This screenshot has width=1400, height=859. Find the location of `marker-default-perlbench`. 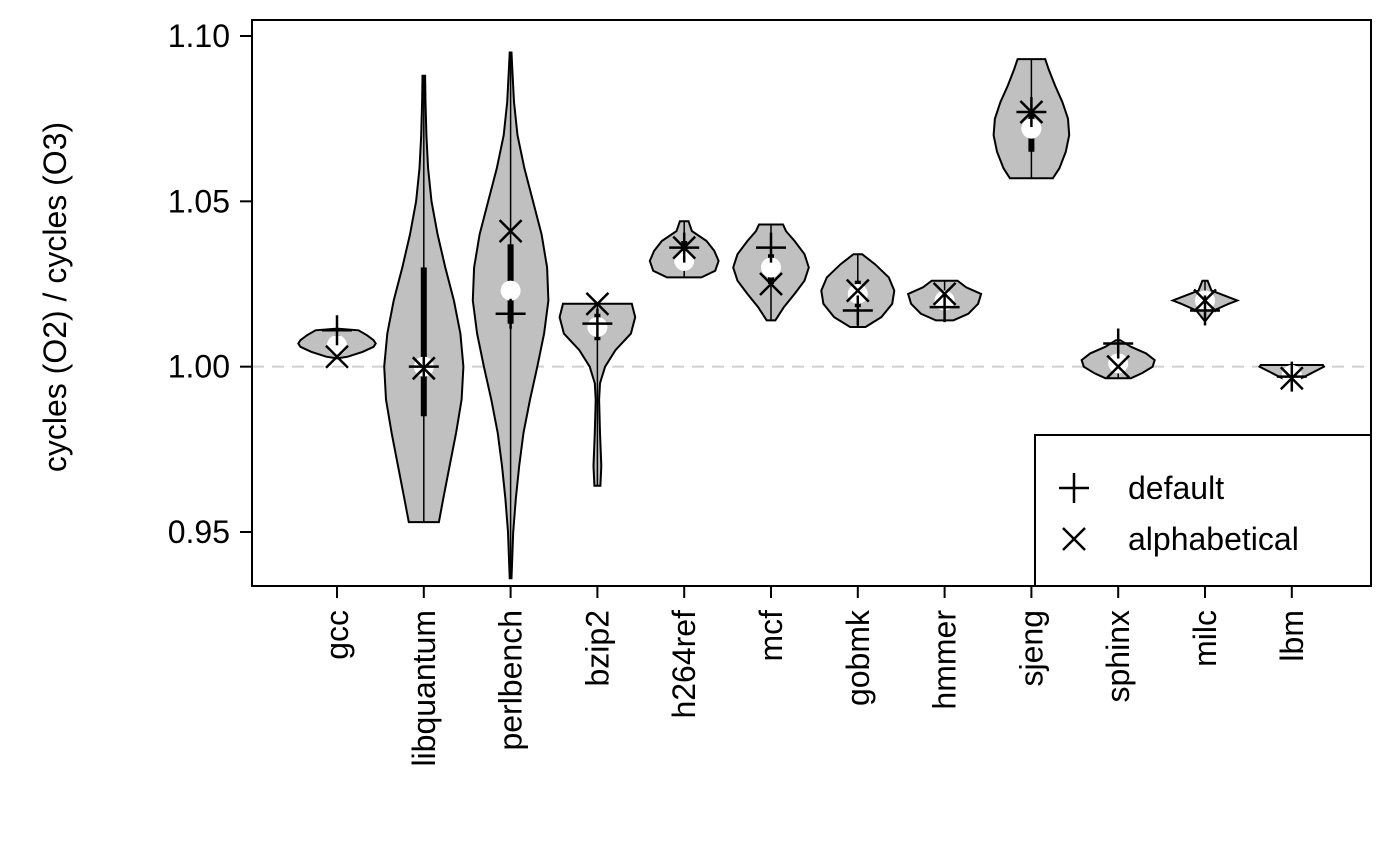

marker-default-perlbench is located at coordinates (510, 313).